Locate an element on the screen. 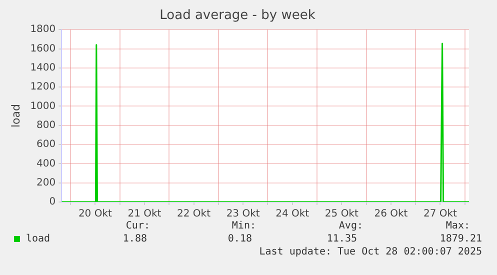  text: Cur: is located at coordinates (138, 226).